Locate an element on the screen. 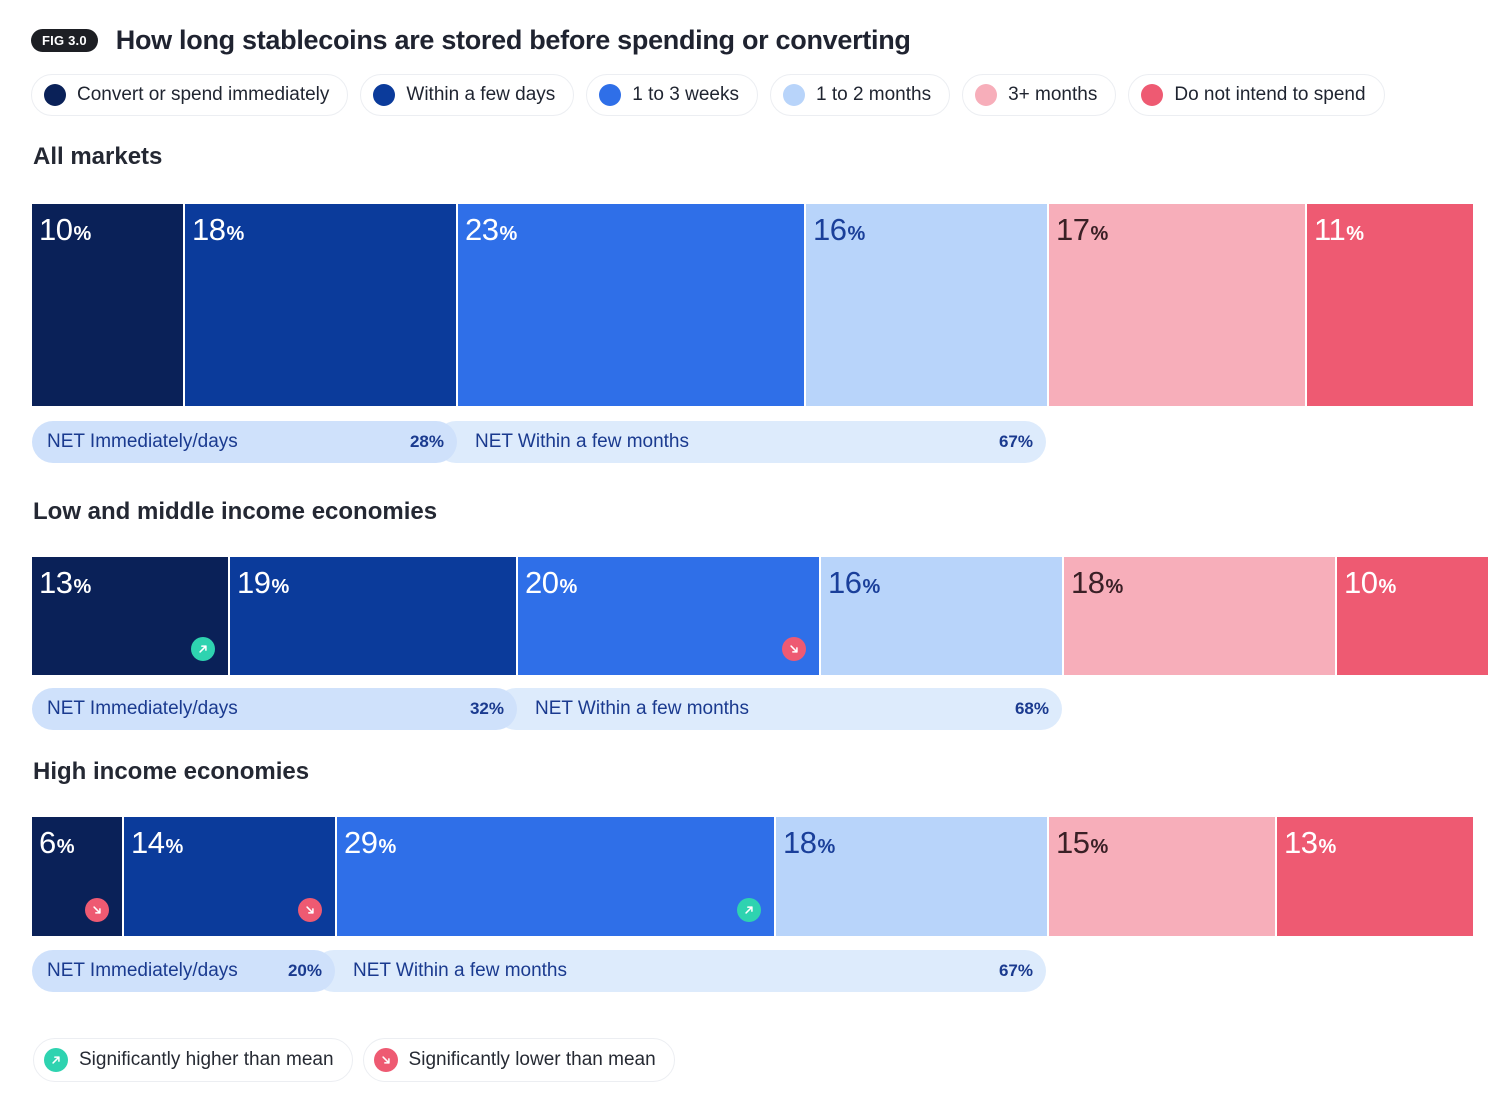  data-label: 13% is located at coordinates (1310, 842).